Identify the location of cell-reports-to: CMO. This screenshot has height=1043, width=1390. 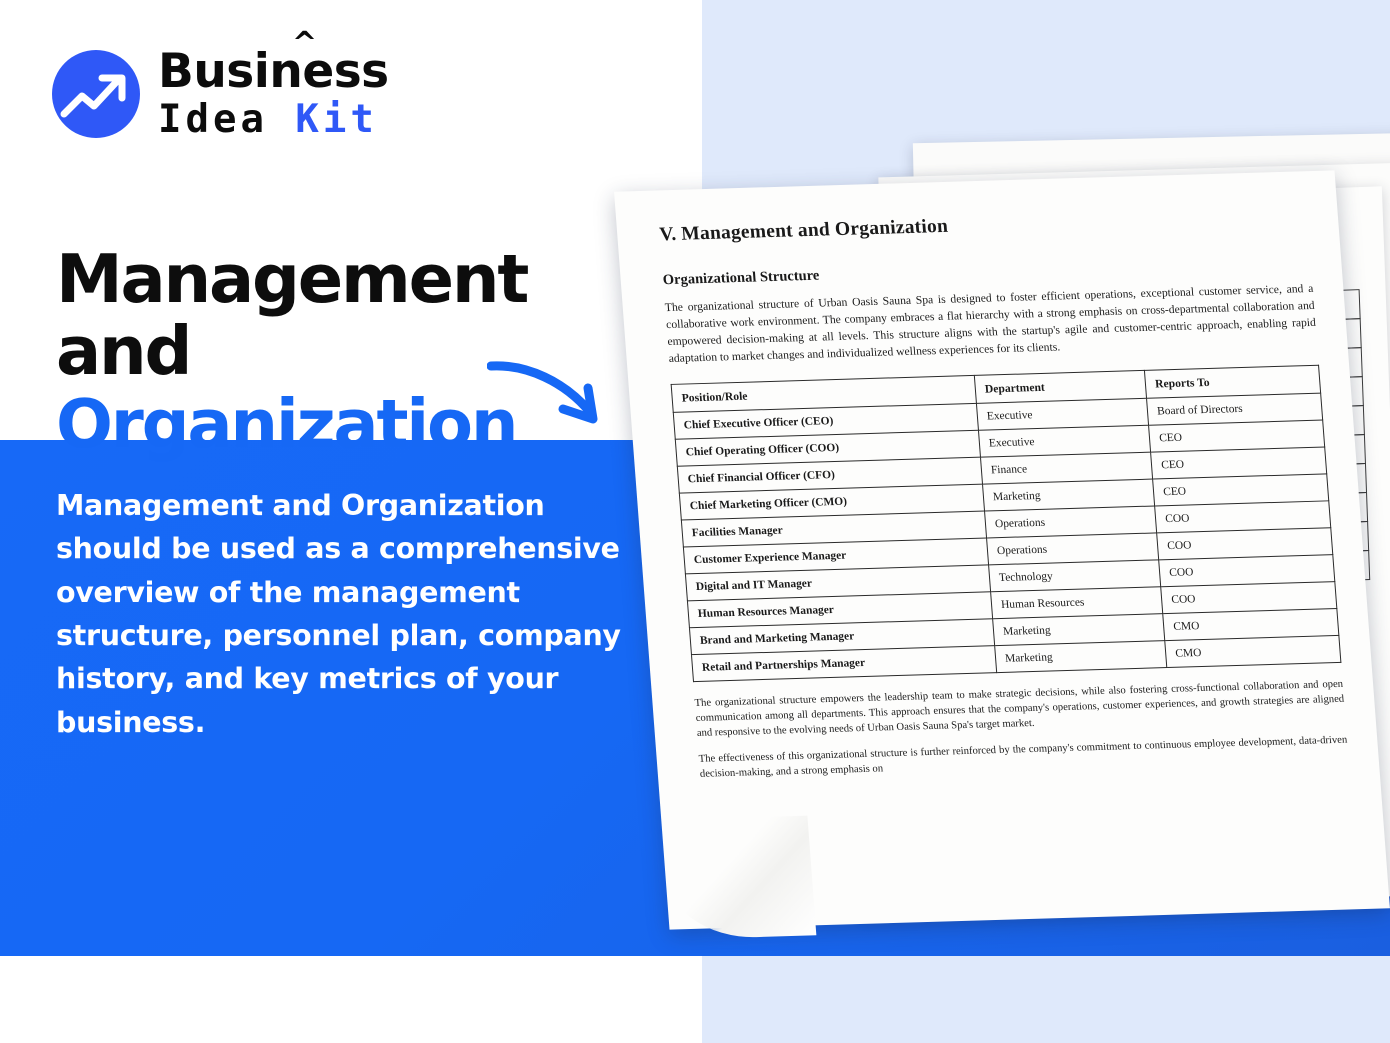
(1252, 651).